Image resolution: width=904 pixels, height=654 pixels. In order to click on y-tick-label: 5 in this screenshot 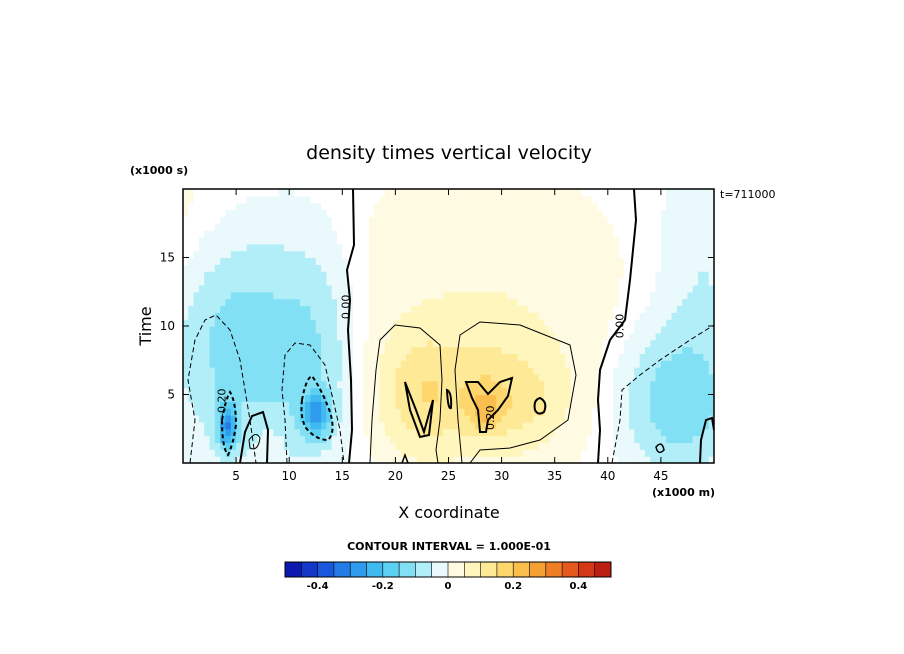, I will do `click(171, 395)`.